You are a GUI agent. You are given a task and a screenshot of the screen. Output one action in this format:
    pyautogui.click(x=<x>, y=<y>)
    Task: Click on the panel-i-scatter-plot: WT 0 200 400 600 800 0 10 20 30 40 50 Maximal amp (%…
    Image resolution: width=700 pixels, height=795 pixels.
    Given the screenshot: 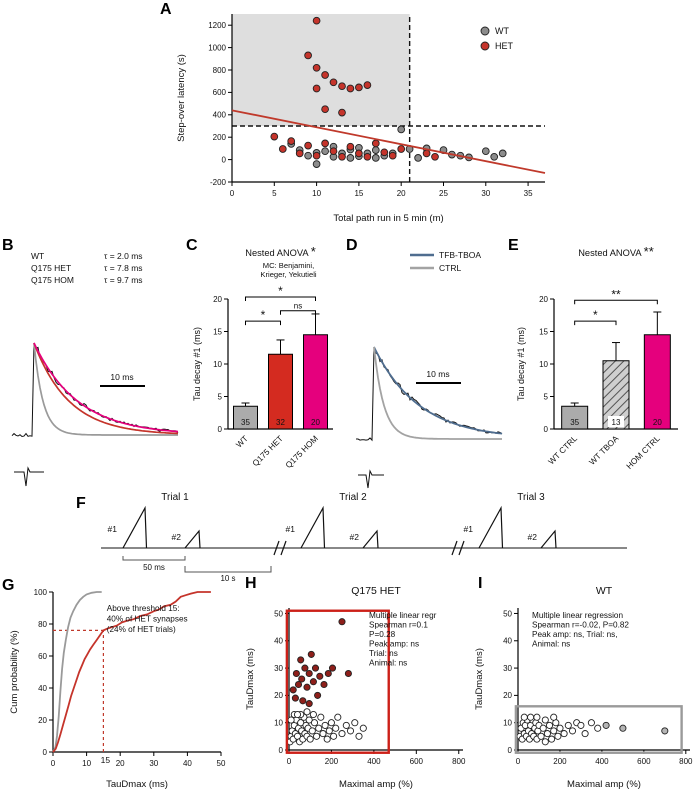 What is the action you would take?
    pyautogui.click(x=583, y=687)
    